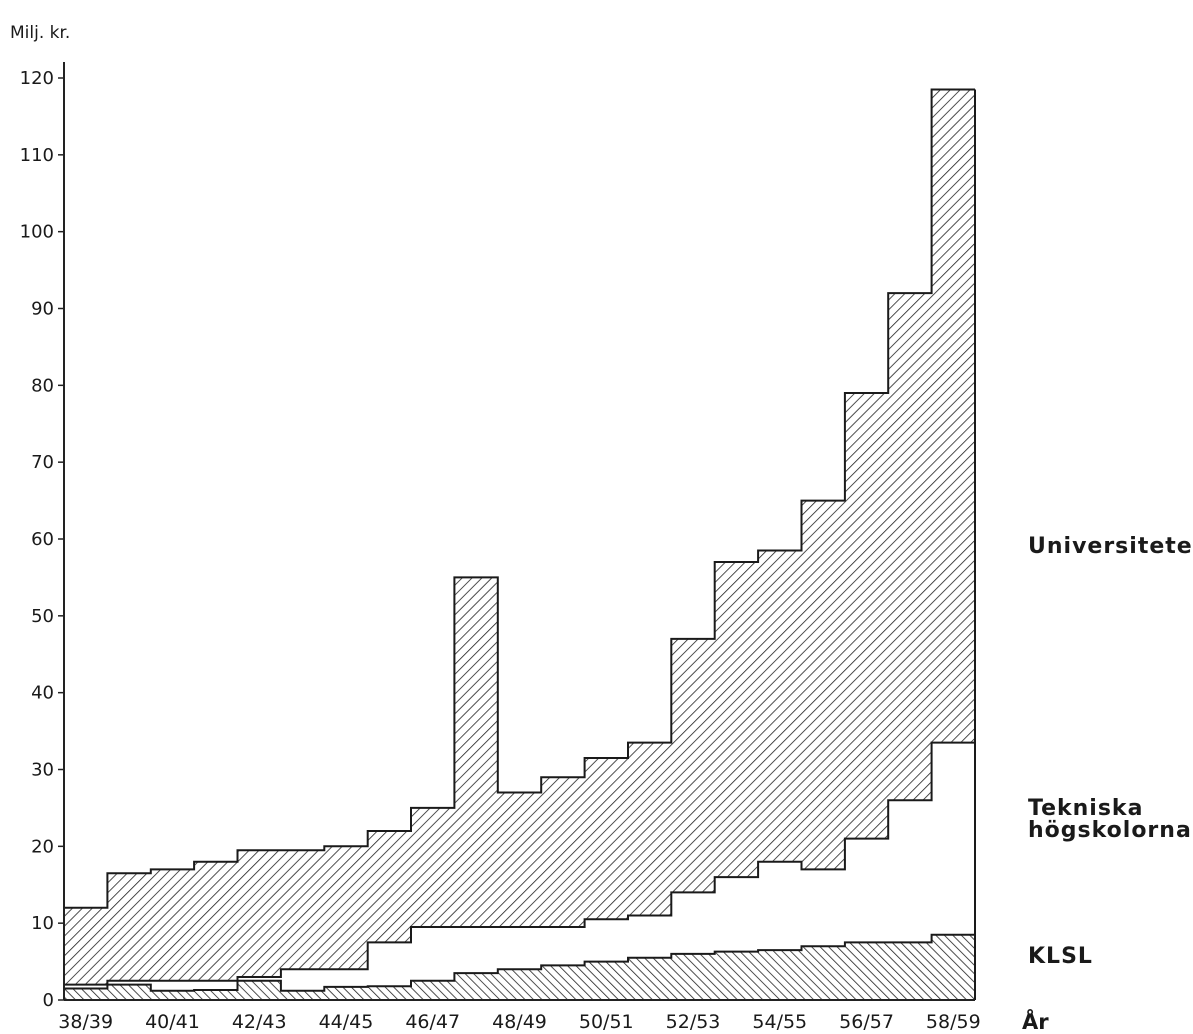  Describe the element at coordinates (1085, 808) in the screenshot. I see `series-label-tekniska-line-1: Tekniska` at that location.